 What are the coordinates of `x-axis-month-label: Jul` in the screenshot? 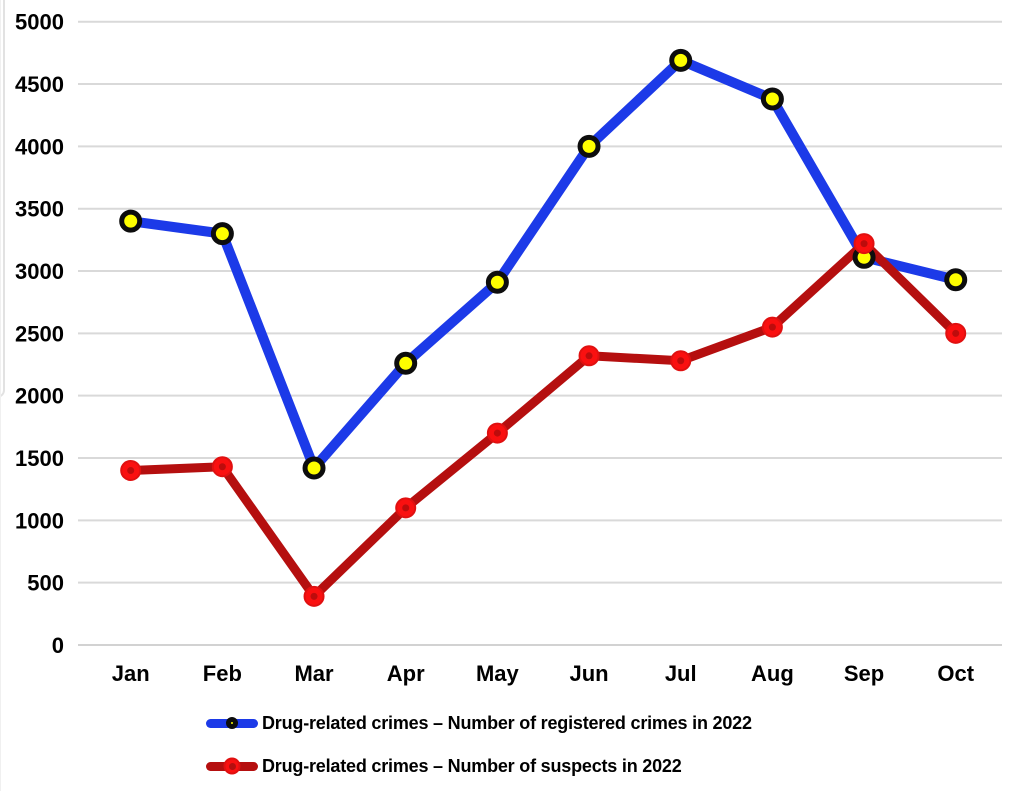 It's located at (681, 673).